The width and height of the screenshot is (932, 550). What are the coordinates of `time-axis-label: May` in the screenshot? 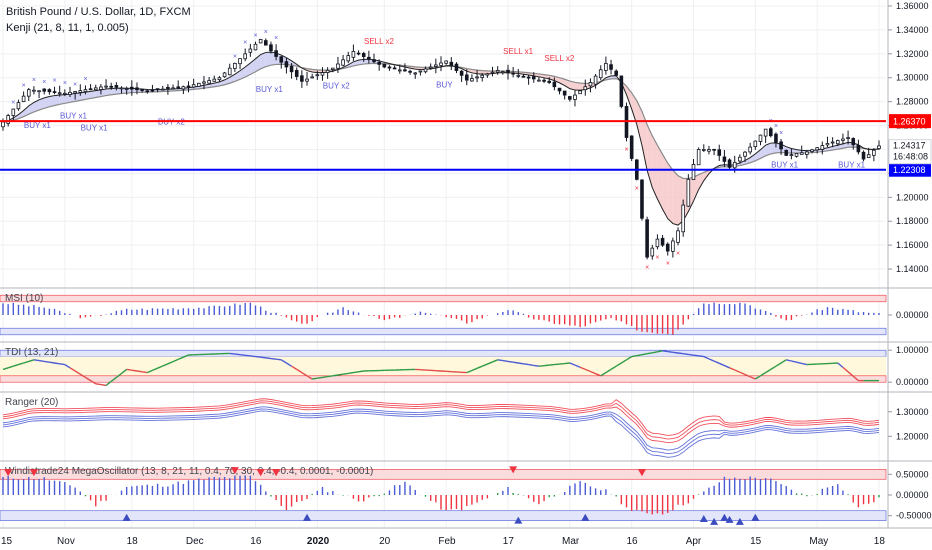 It's located at (818, 541).